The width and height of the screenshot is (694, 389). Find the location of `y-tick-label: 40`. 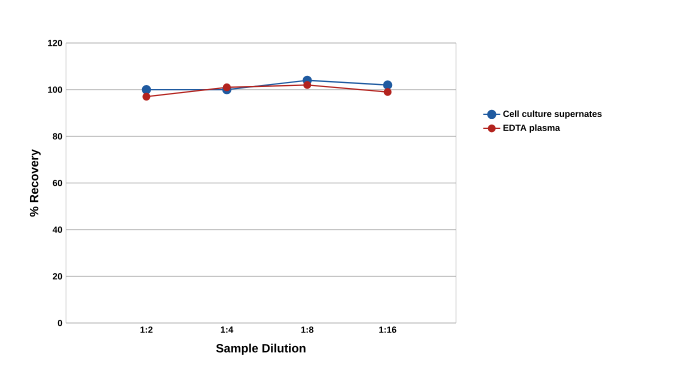

y-tick-label: 40 is located at coordinates (57, 229).